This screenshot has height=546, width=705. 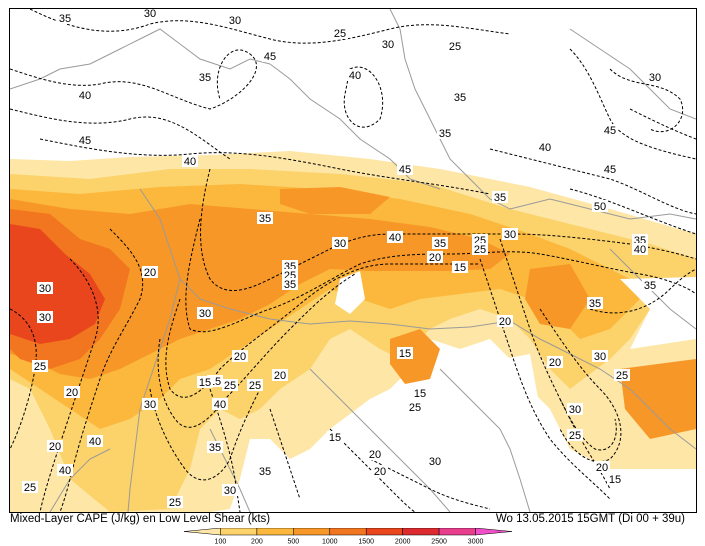 I want to click on colorbar-tick-label: 100, so click(x=221, y=542).